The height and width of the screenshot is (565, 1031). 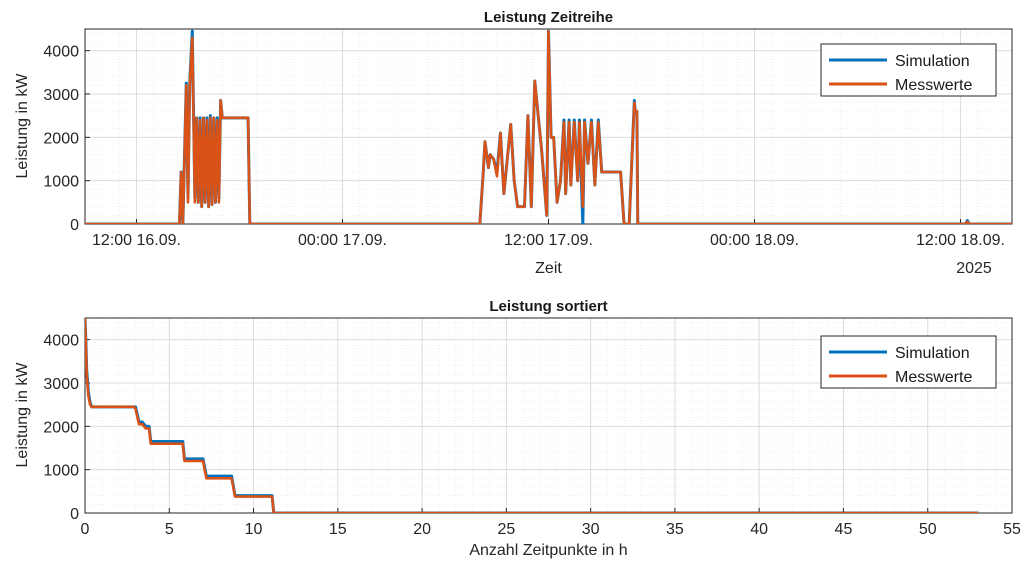 I want to click on x-tick-label: 00:00 17.09., so click(x=342, y=240).